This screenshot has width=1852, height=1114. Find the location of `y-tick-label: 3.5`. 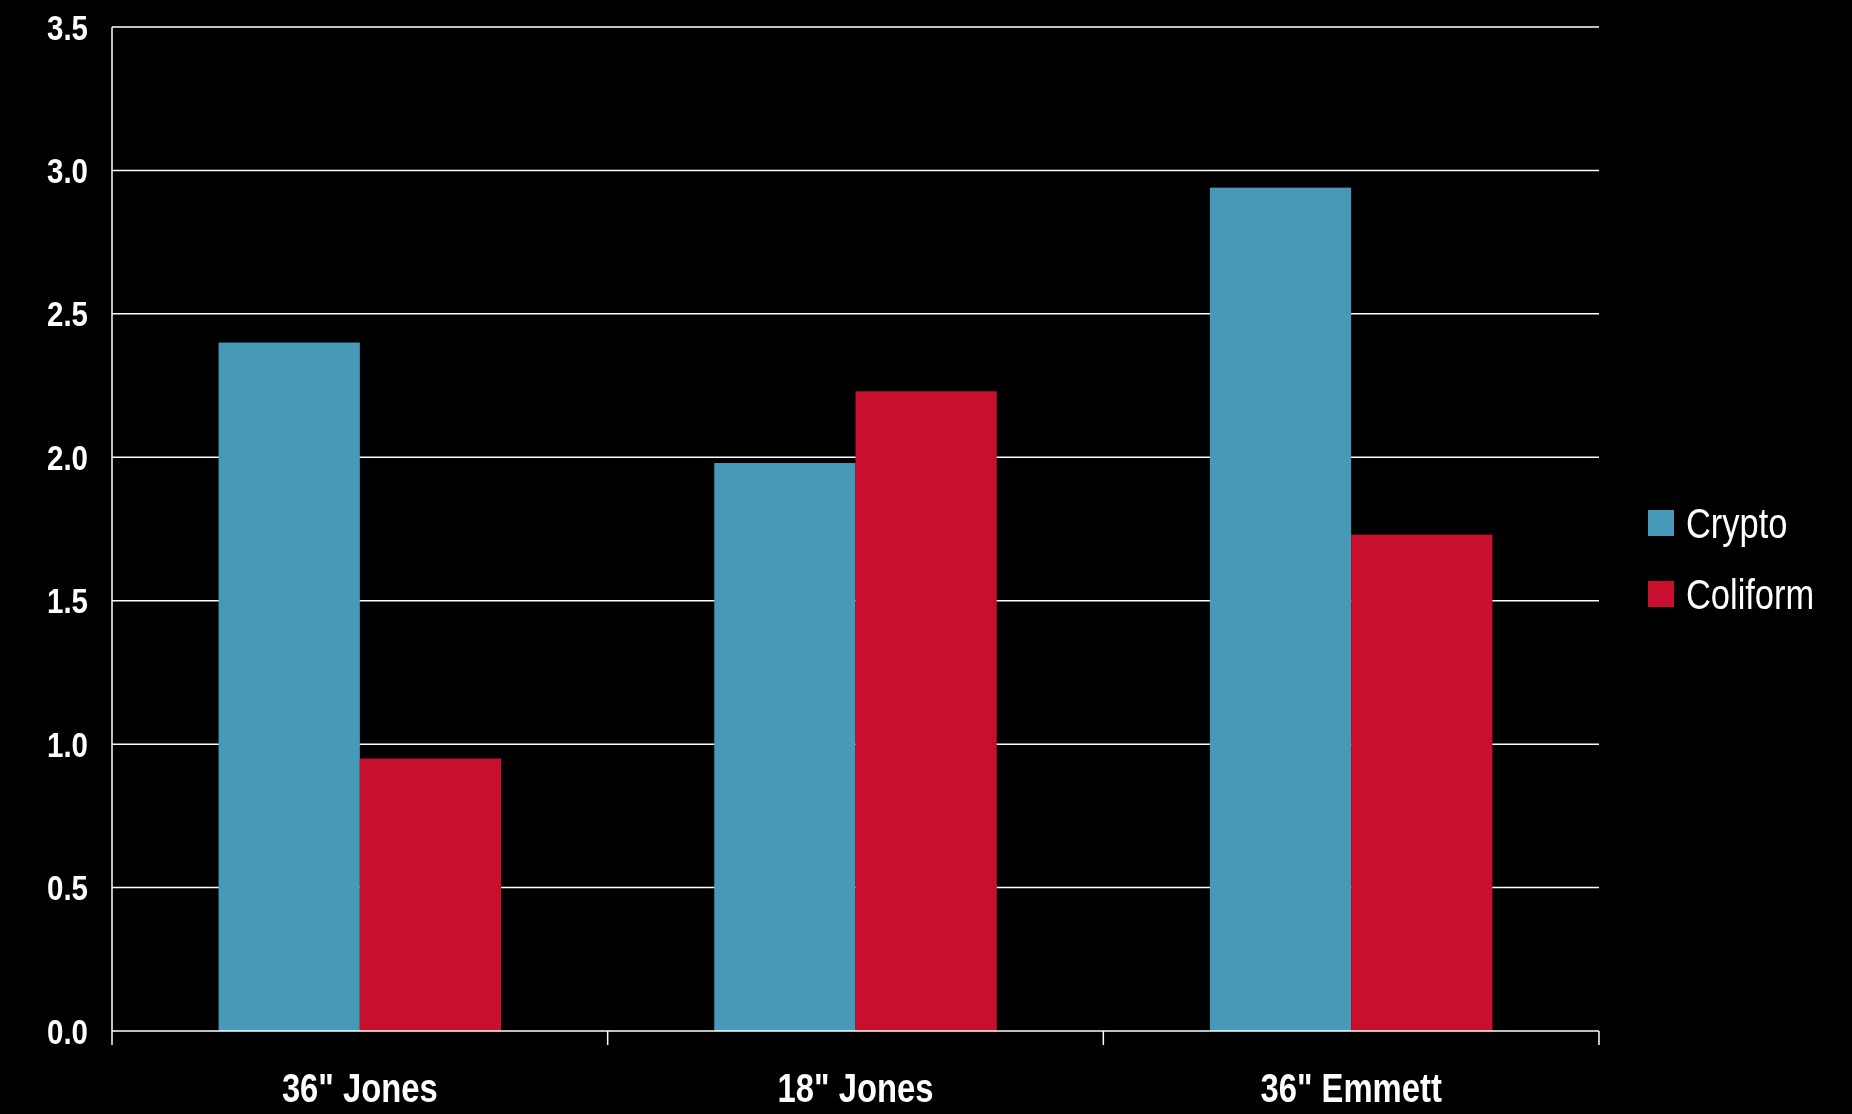

y-tick-label: 3.5 is located at coordinates (67, 27).